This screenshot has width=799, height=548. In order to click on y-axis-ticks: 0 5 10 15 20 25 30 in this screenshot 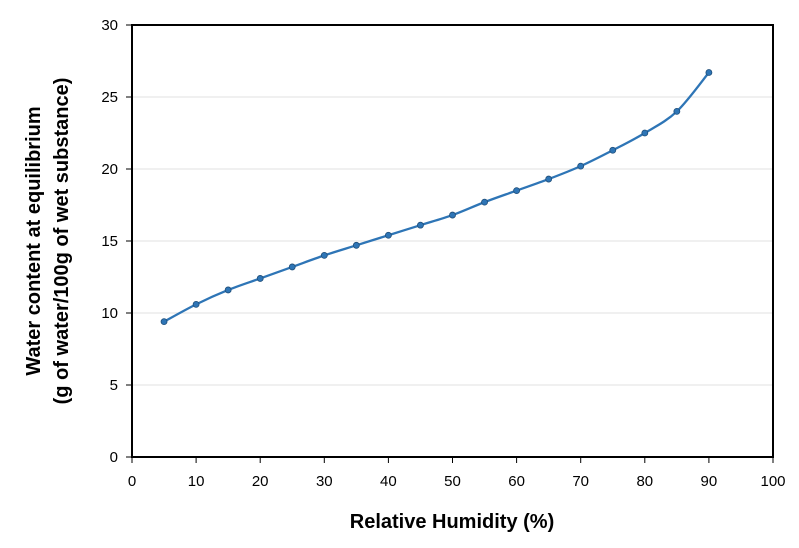, I will do `click(116, 241)`.